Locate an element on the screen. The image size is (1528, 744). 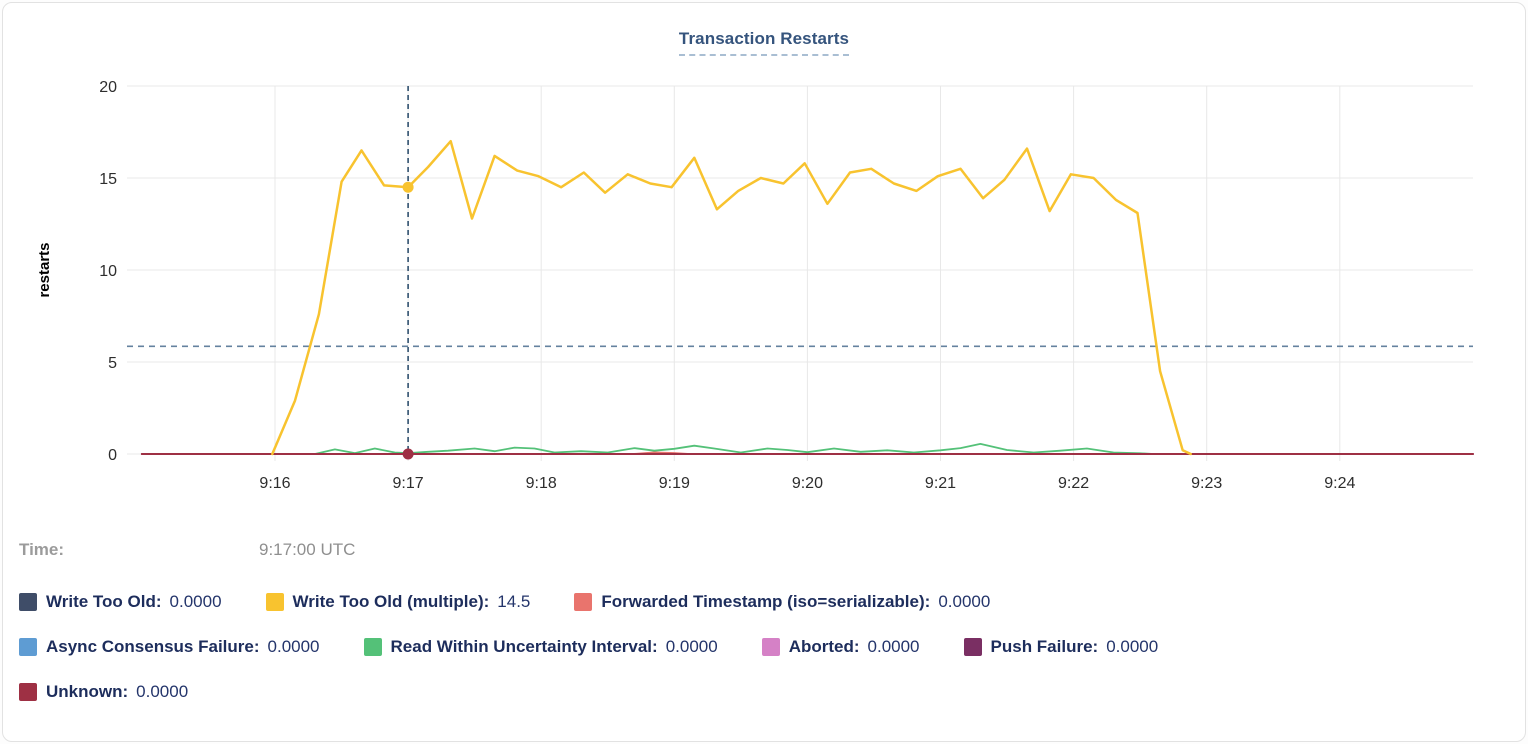
legend-item-unknown: Unknown: 0.0000 is located at coordinates (103, 692).